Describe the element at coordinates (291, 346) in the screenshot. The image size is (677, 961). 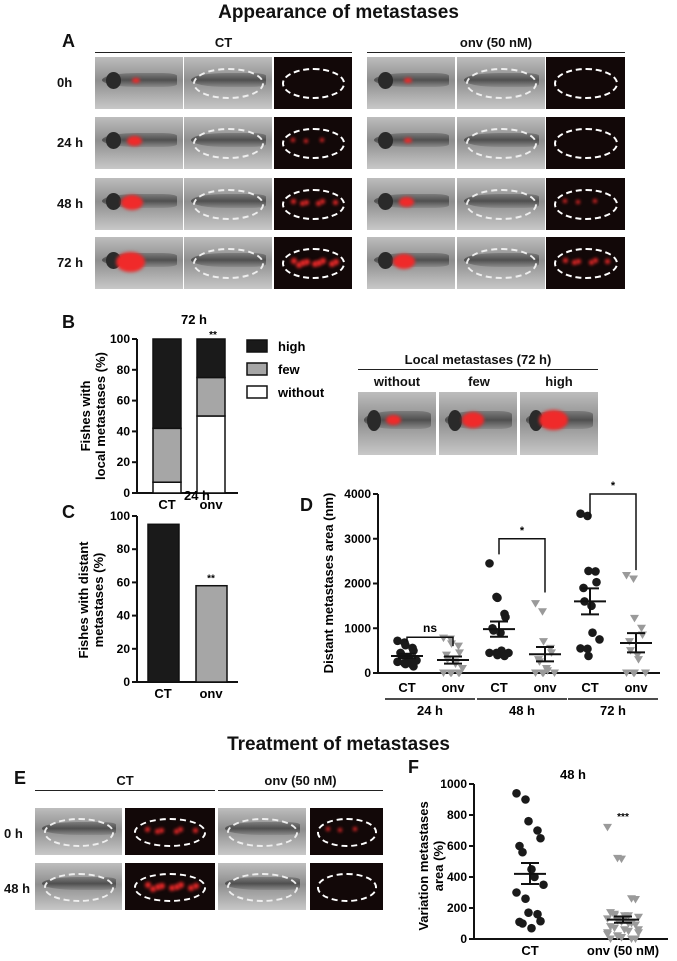
I see `b-legend-label-high: high` at that location.